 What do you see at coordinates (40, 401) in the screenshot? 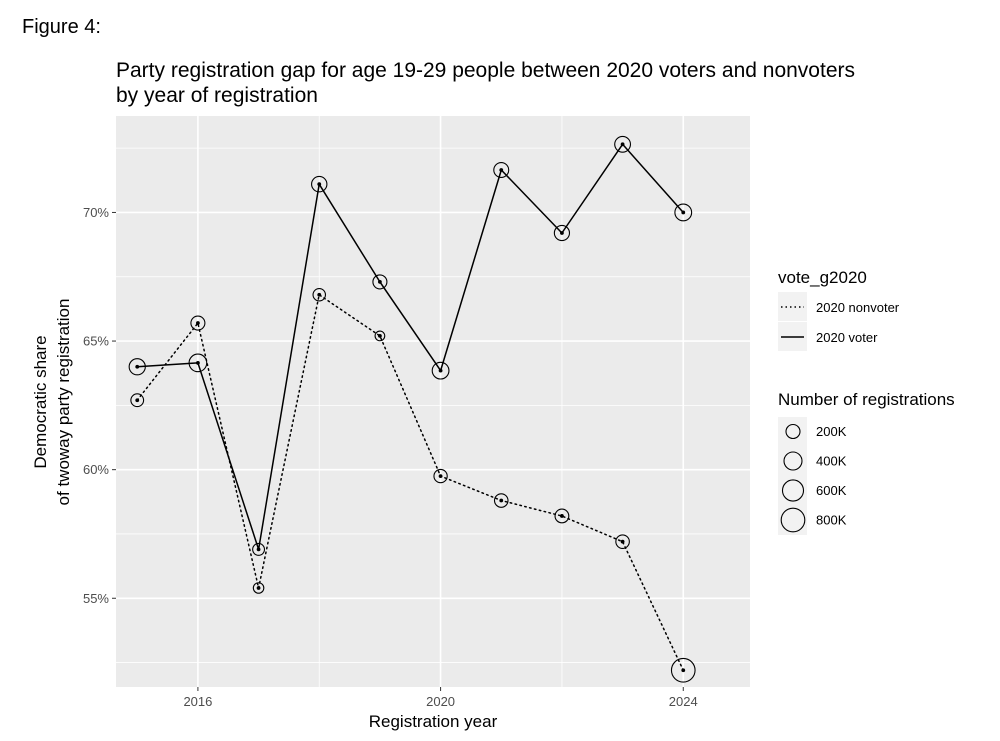
I see `y-axis-title-line1: Democratic share` at bounding box center [40, 401].